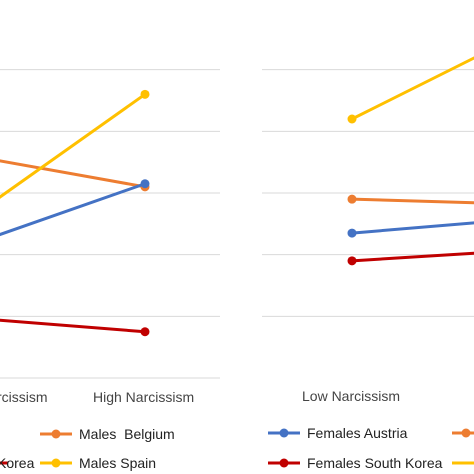 The width and height of the screenshot is (474, 474). What do you see at coordinates (375, 463) in the screenshot?
I see `legend-label-females-south-korea: Females South Korea` at bounding box center [375, 463].